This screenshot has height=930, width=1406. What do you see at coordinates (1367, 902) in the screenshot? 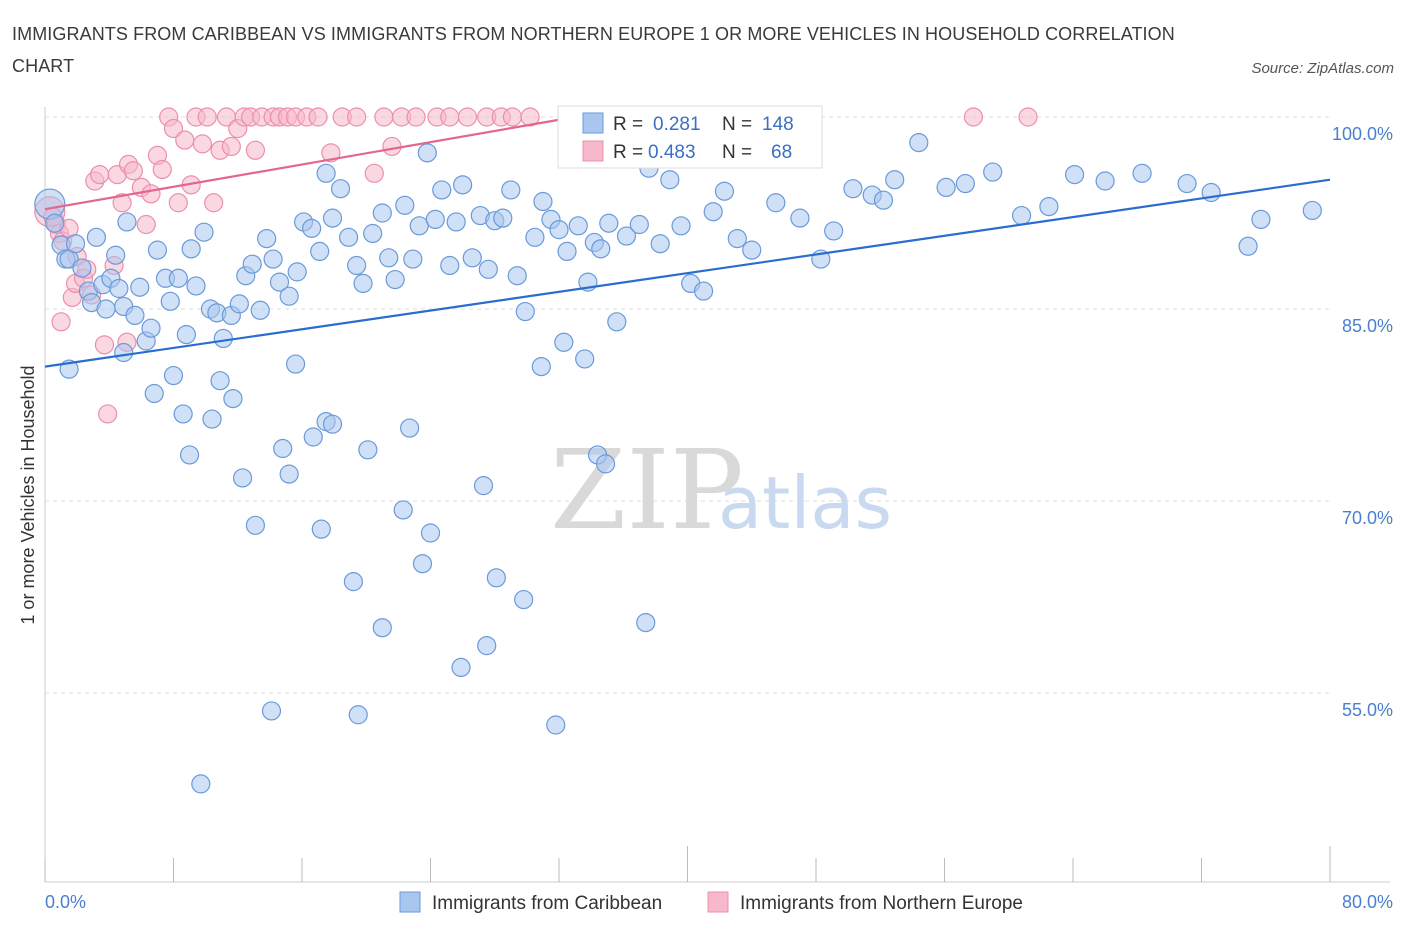
I see `x-tick-label: 80.0%` at bounding box center [1367, 902].